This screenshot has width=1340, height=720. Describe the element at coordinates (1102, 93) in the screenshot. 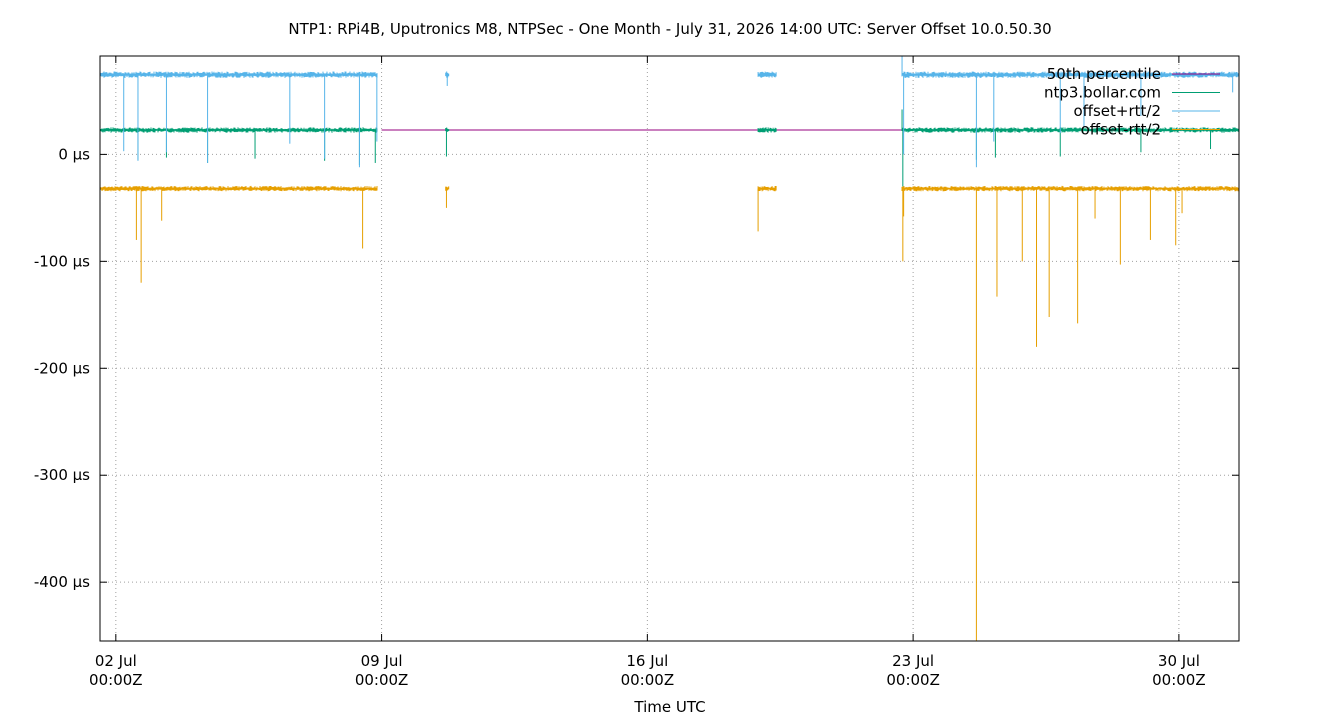

I see `legend-label: ntp3.bollar.com` at that location.